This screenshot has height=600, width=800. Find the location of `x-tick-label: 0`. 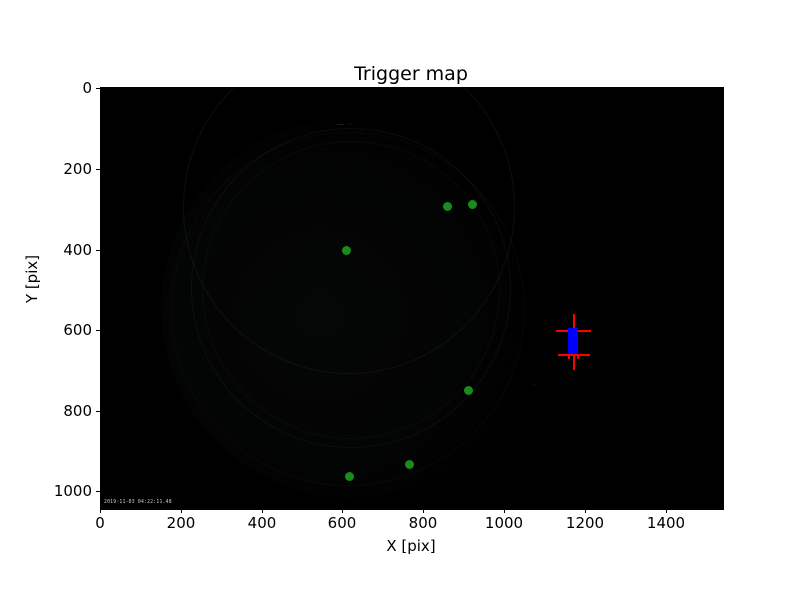

x-tick-label: 0 is located at coordinates (100, 523).